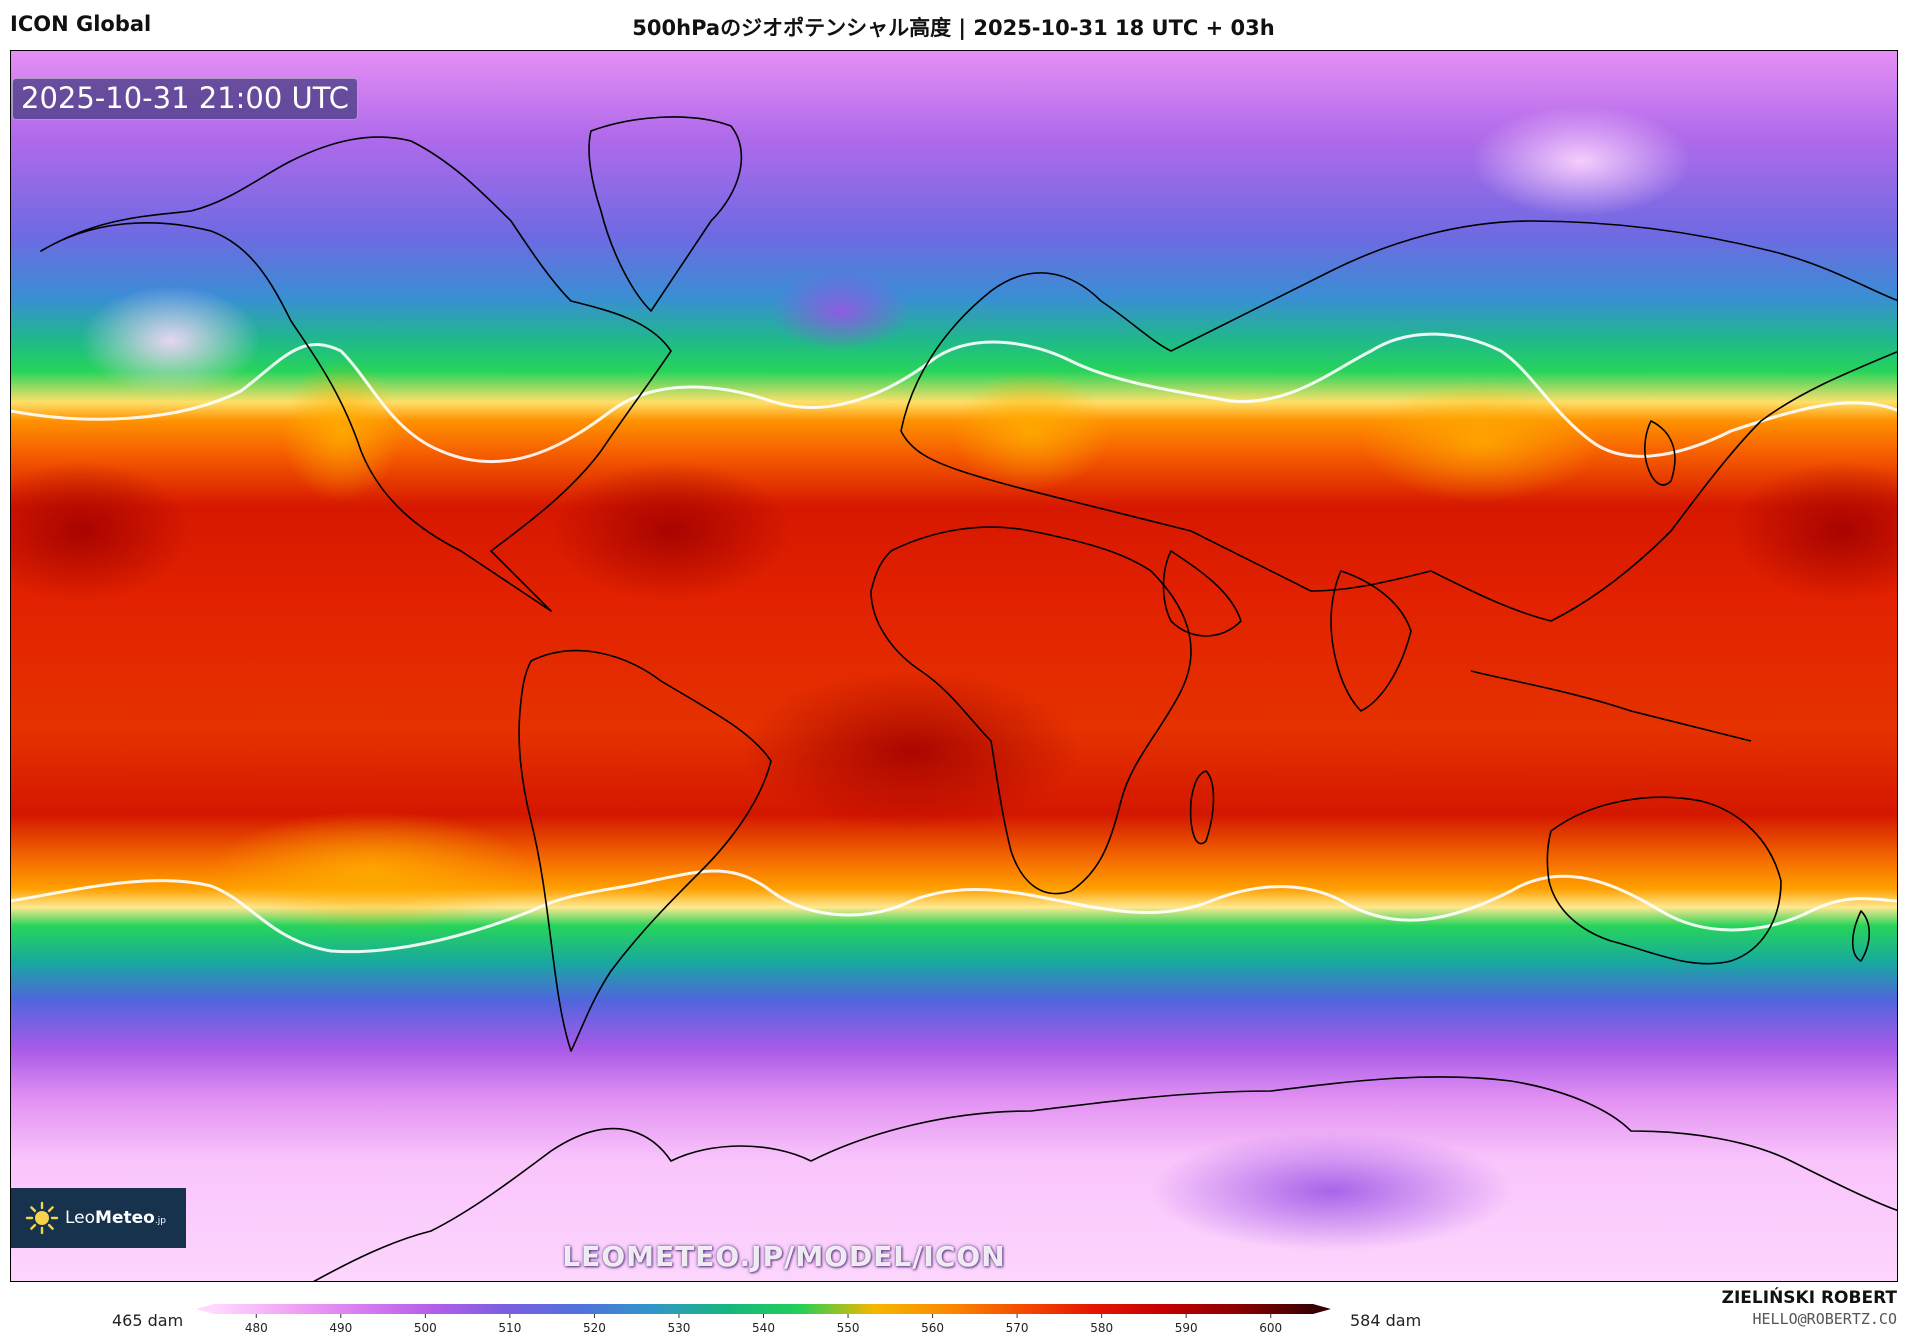 The image size is (1907, 1338). I want to click on indonesia-outline, so click(1611, 706).